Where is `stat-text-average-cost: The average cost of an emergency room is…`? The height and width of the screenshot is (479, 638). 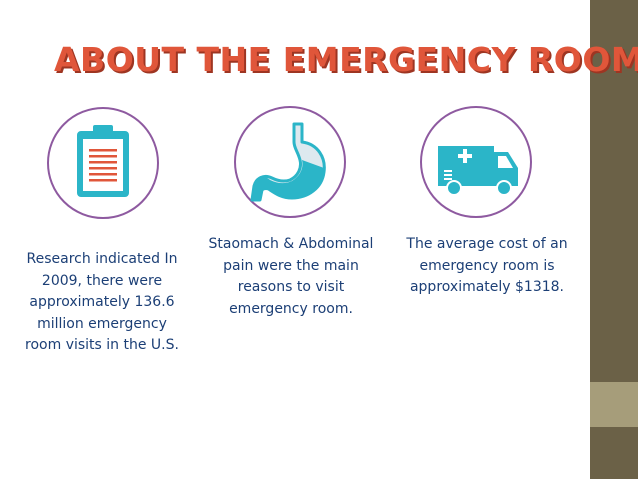 stat-text-average-cost: The average cost of an emergency room is… is located at coordinates (487, 265).